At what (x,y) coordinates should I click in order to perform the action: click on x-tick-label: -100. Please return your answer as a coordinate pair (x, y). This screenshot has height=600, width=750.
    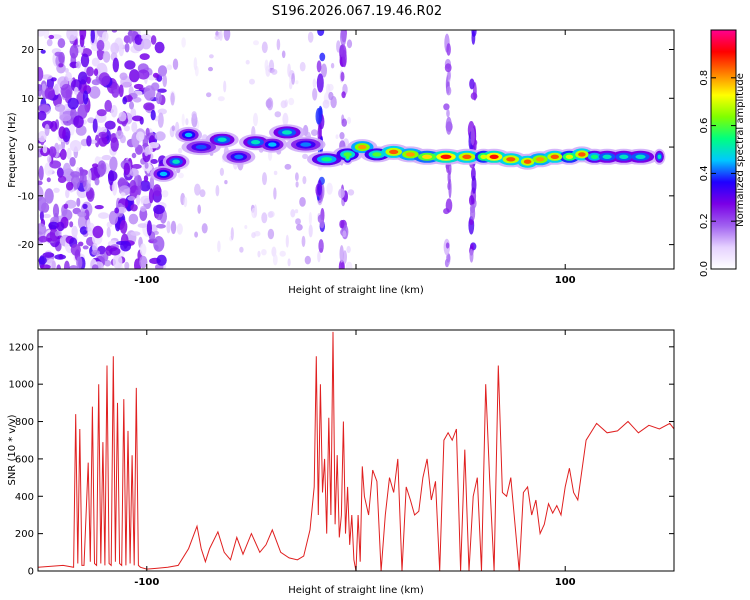
    Looking at the image, I should click on (146, 582).